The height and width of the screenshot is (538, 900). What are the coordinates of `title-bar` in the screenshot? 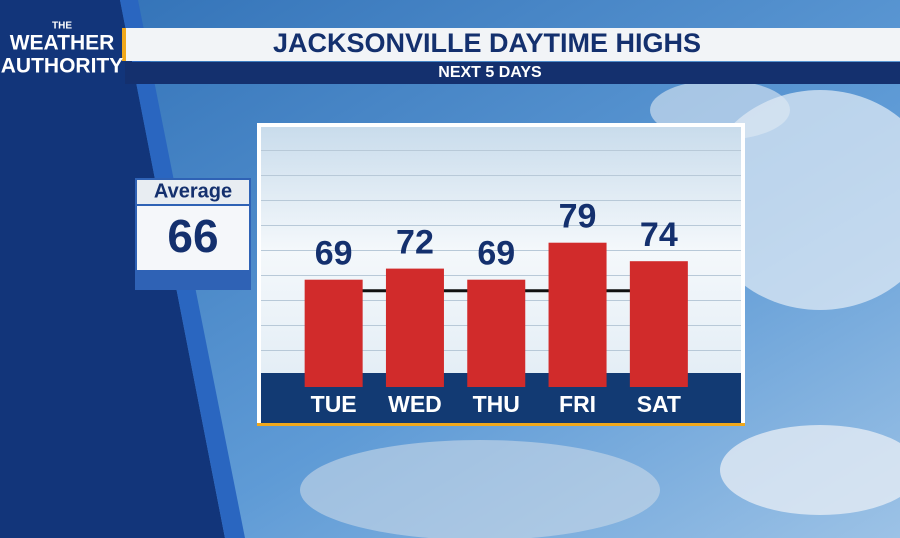 It's located at (512, 44).